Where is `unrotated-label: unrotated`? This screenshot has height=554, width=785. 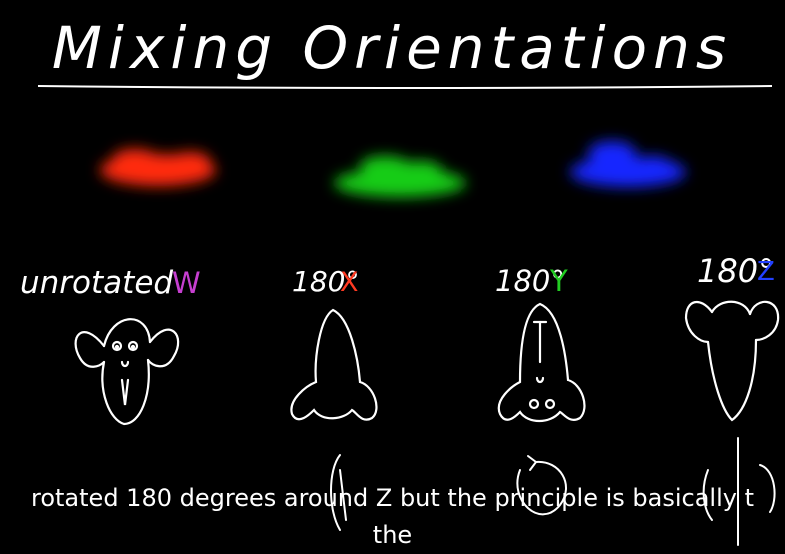 unrotated-label: unrotated is located at coordinates (96, 283).